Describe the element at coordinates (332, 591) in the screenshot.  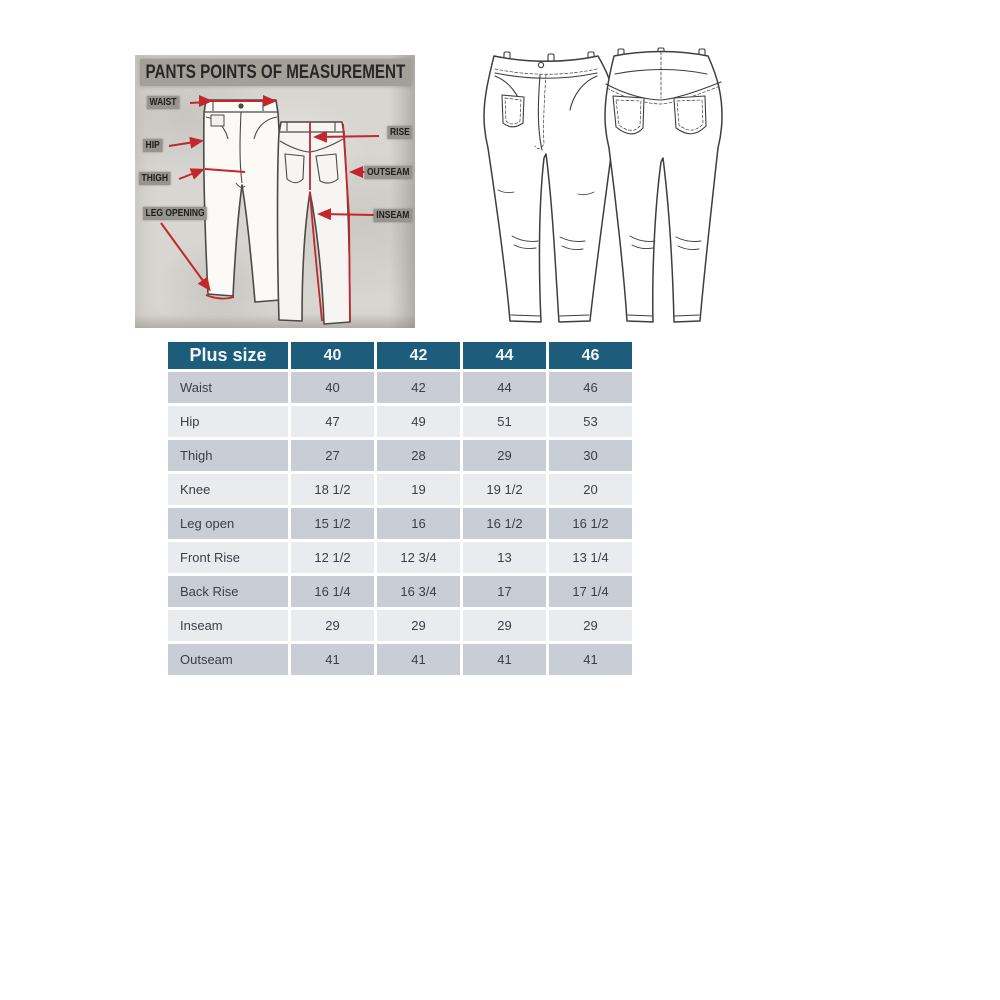
I see `table-cell: 16 1/4` at that location.